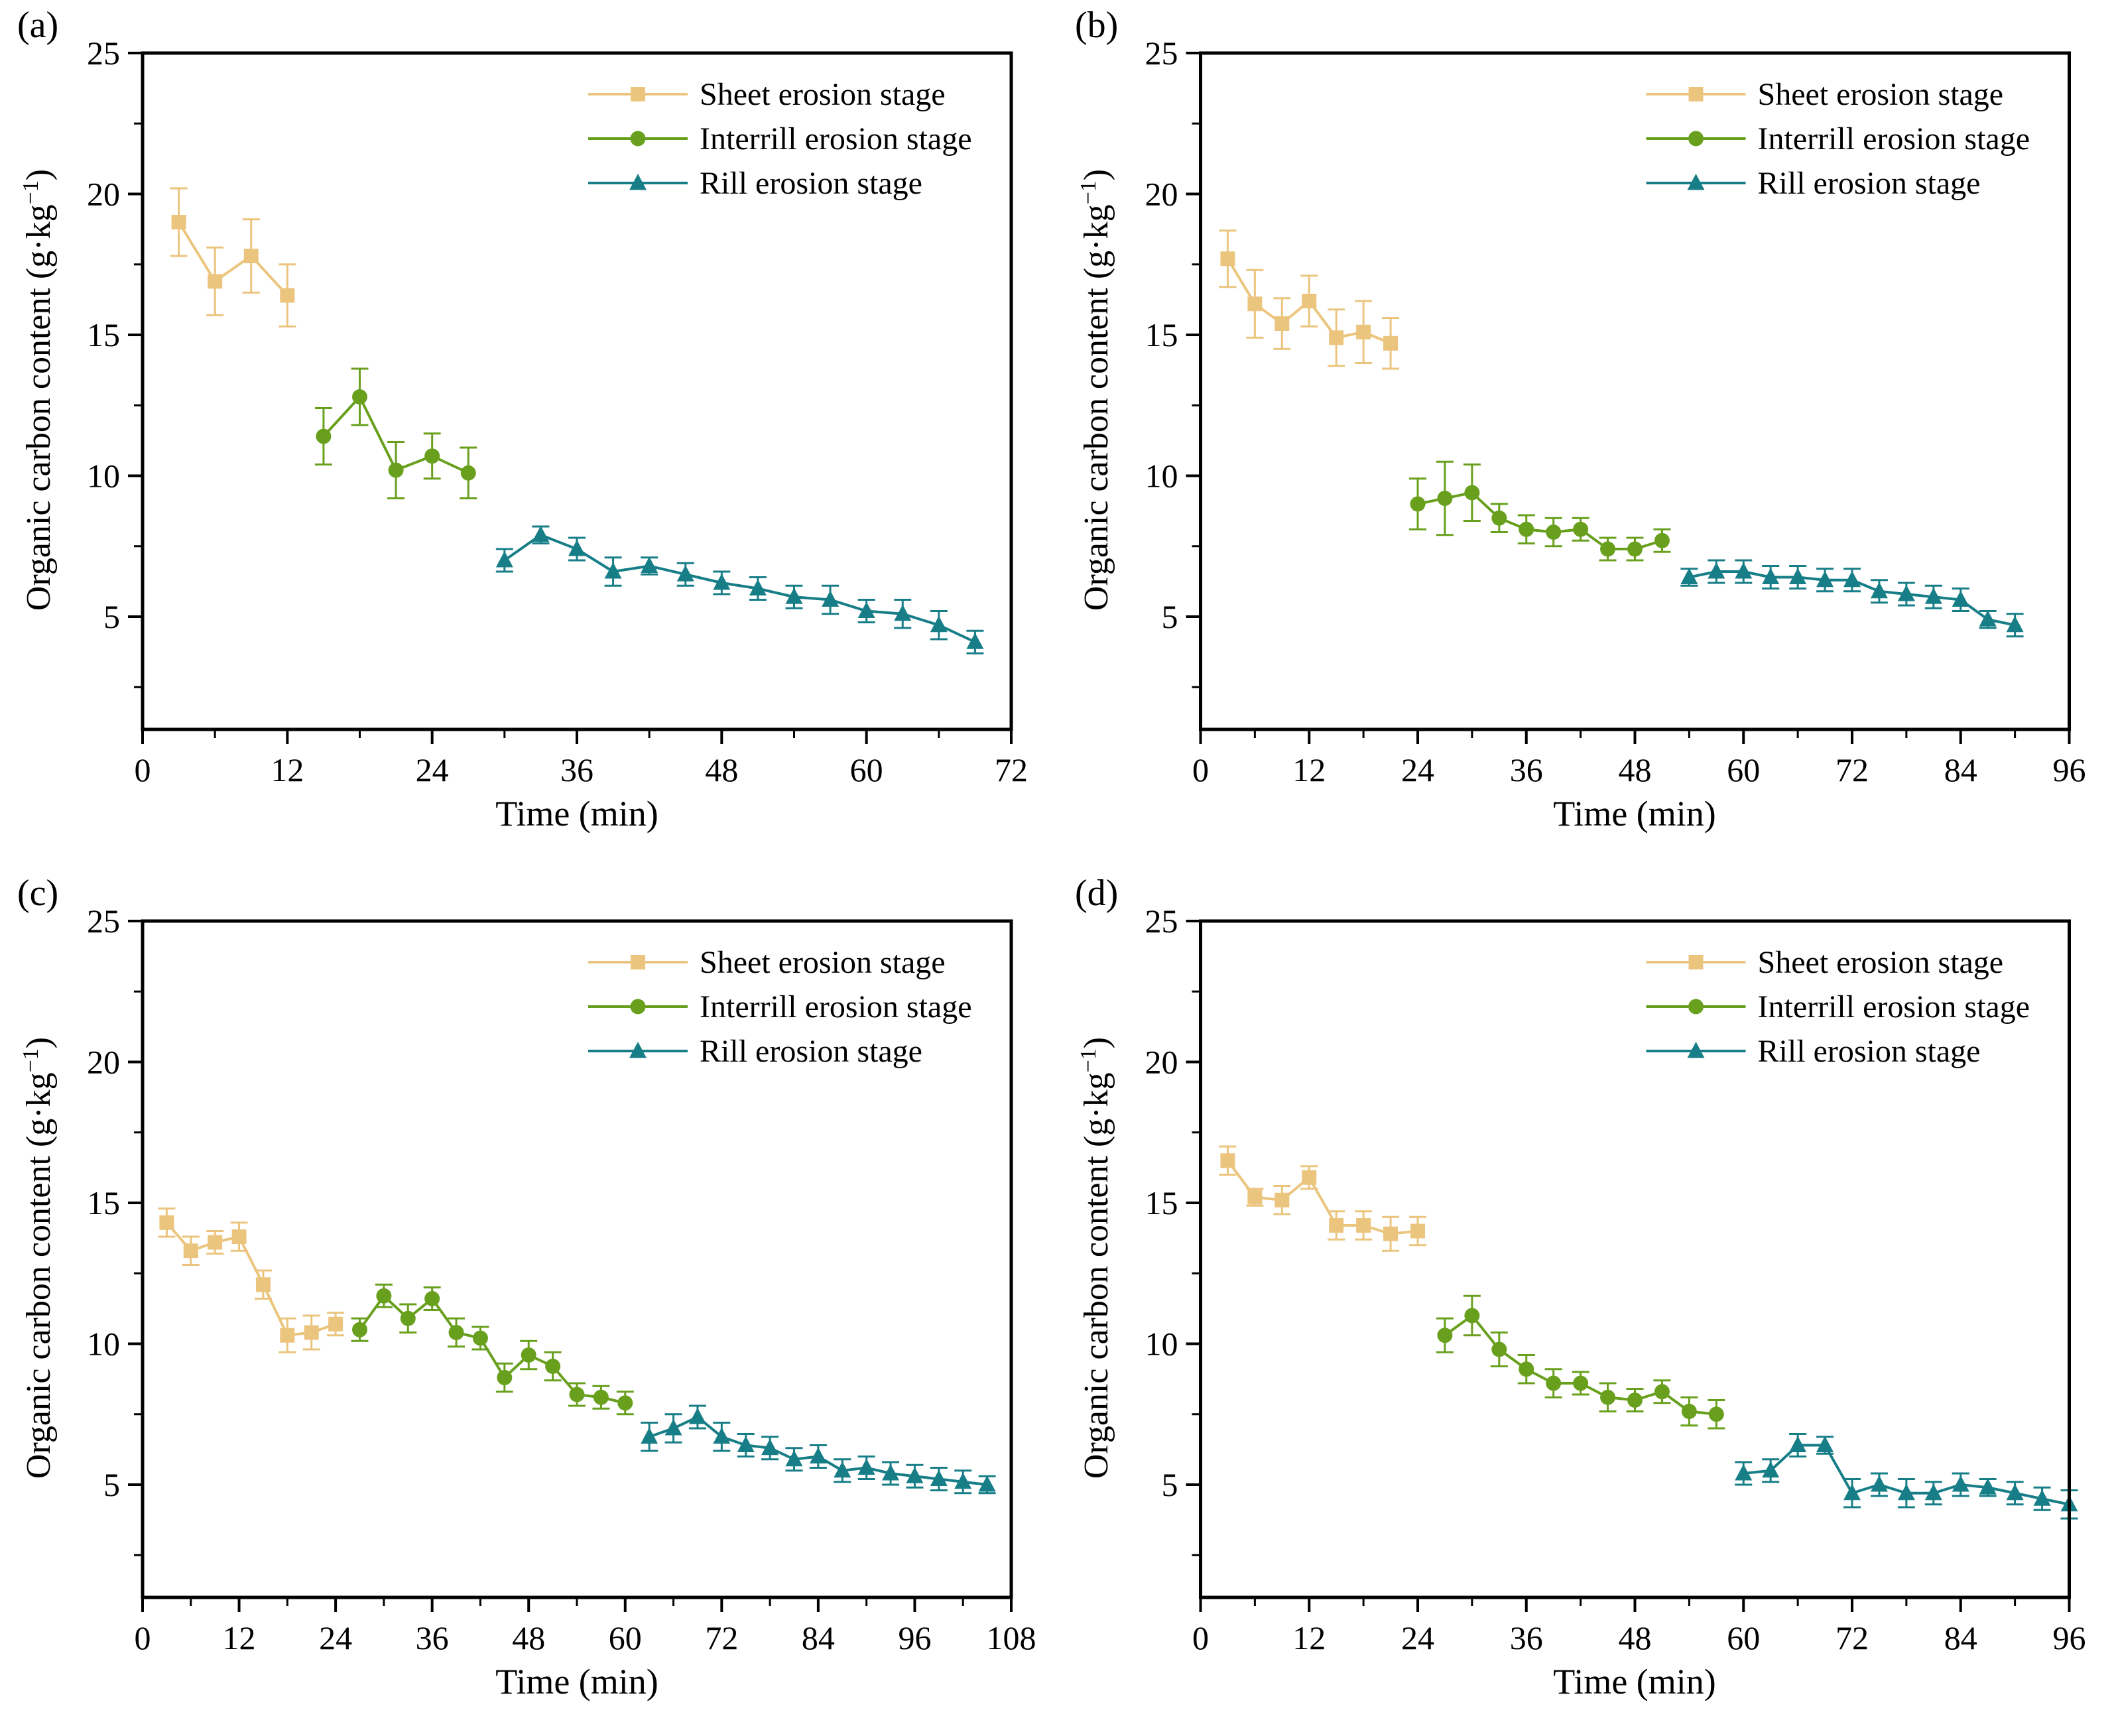 This screenshot has height=1736, width=2116. What do you see at coordinates (1639, 1626) in the screenshot?
I see `x-axis: 0 12 24 36 48 60 72 84 96` at bounding box center [1639, 1626].